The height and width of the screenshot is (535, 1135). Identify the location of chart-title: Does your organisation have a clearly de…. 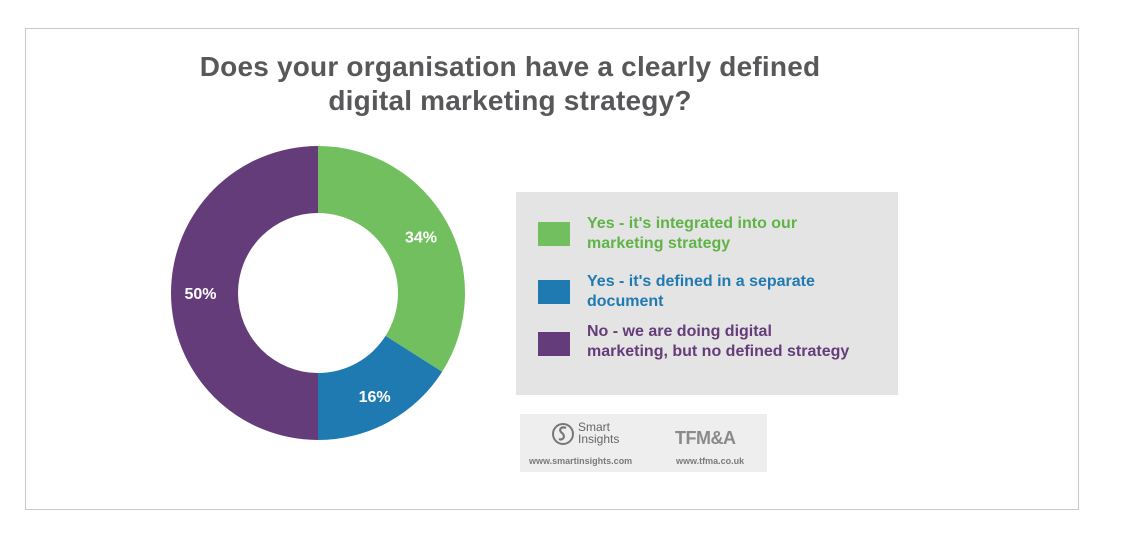
(510, 84).